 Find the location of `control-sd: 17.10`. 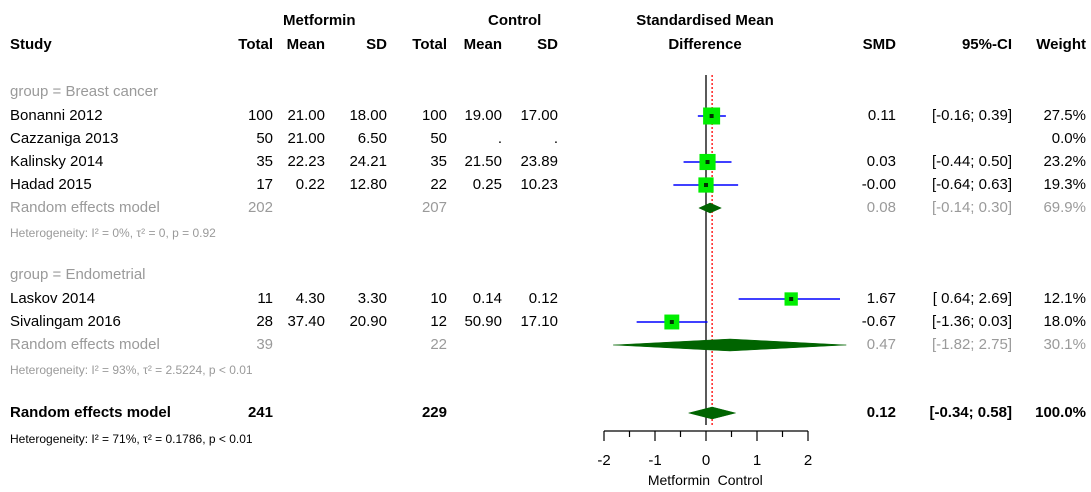

control-sd: 17.10 is located at coordinates (539, 321).